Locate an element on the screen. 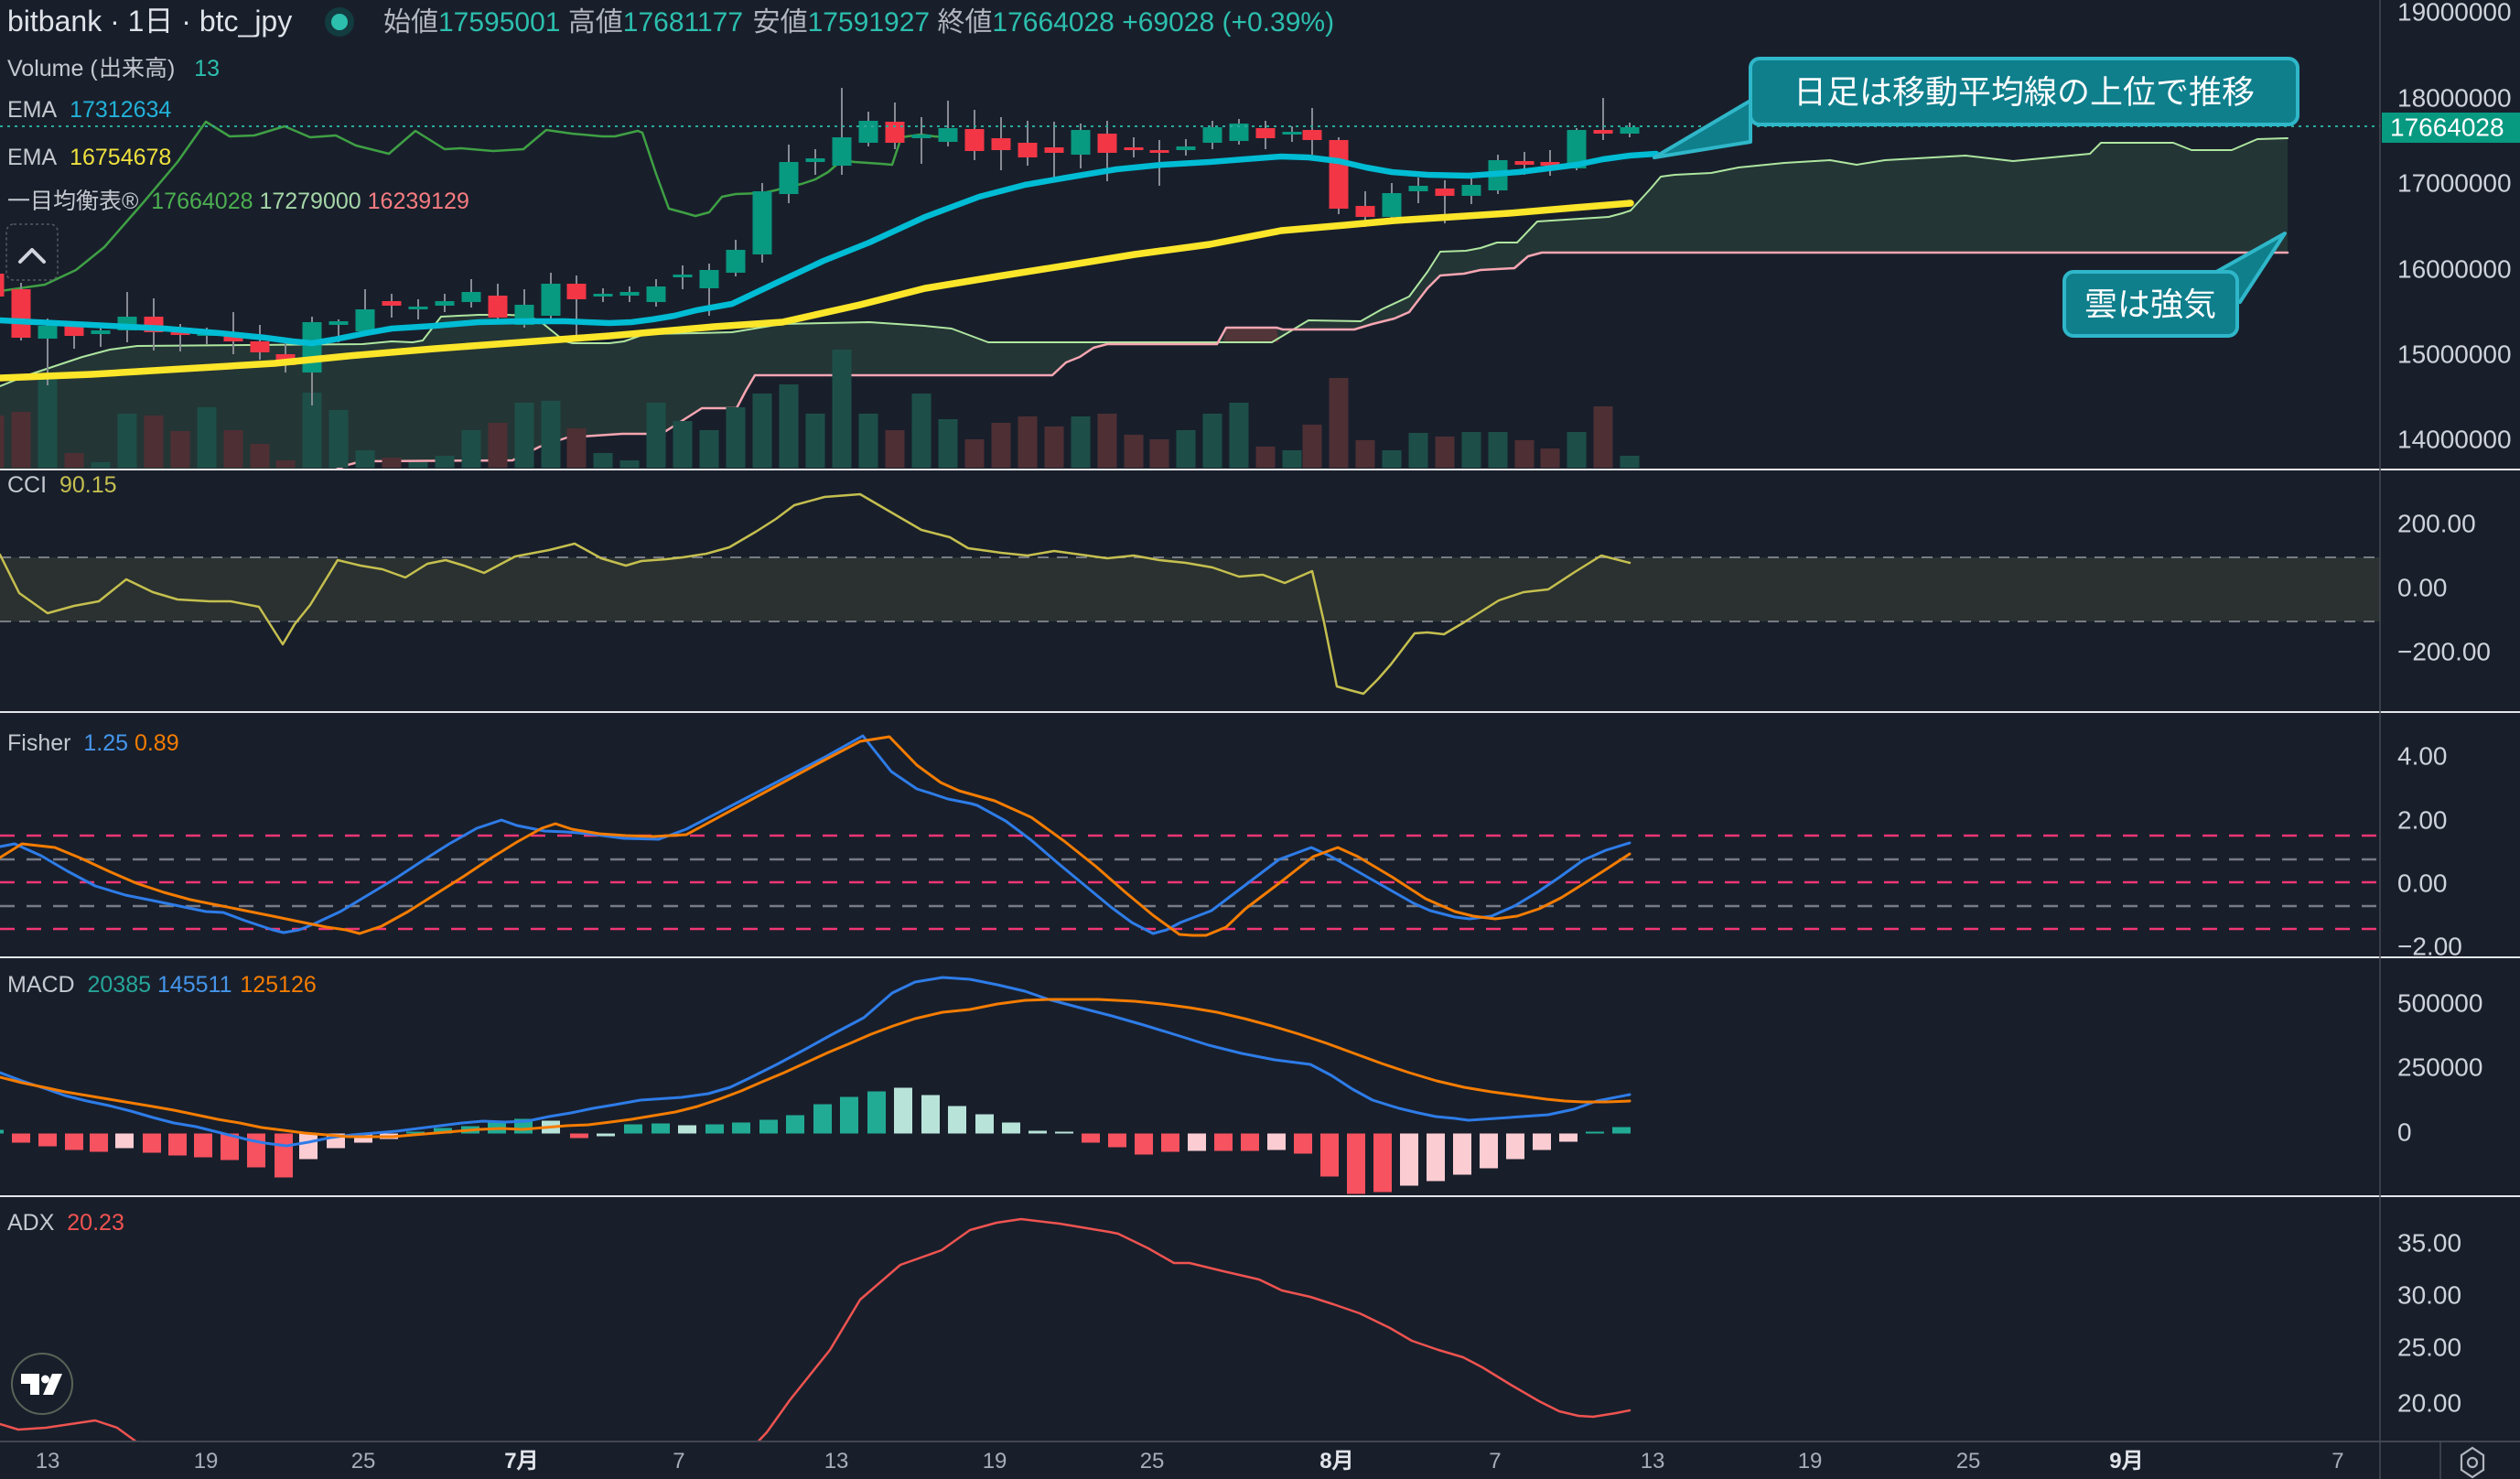 The height and width of the screenshot is (1479, 2520). svg-text: 16754678 is located at coordinates (114, 157).